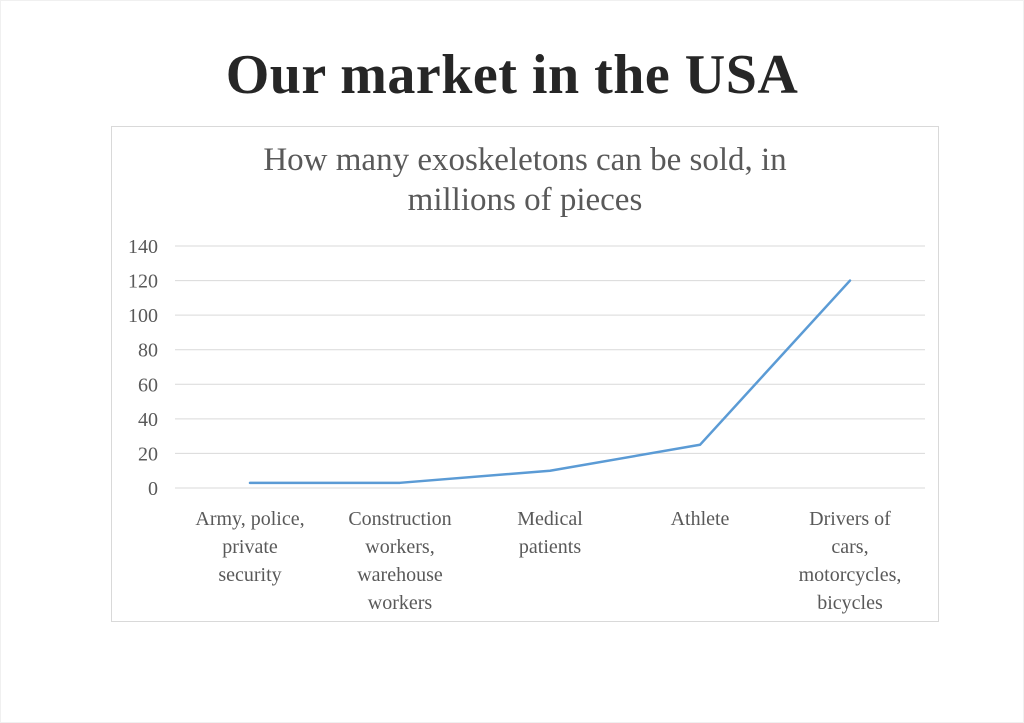  Describe the element at coordinates (399, 547) in the screenshot. I see `x-category-label-line: workers,` at that location.